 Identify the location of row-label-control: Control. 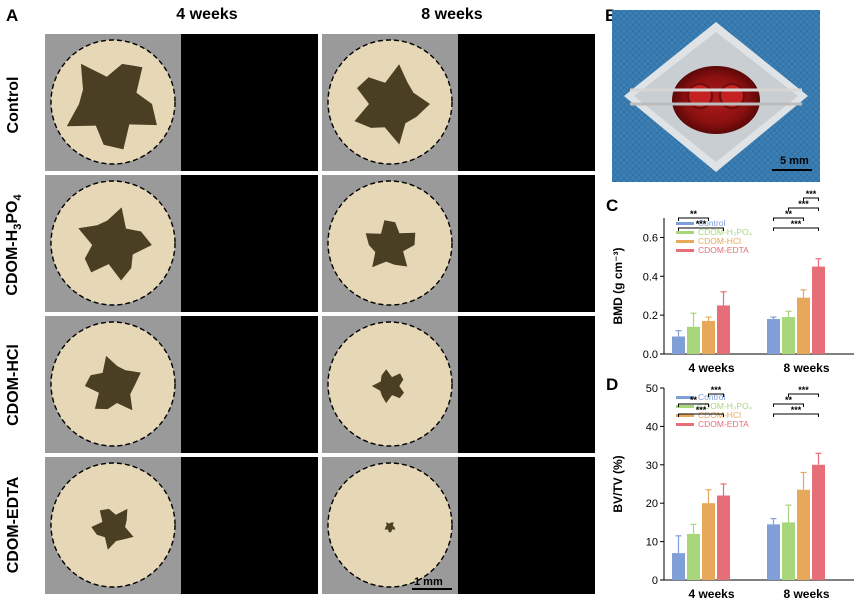
(13, 105).